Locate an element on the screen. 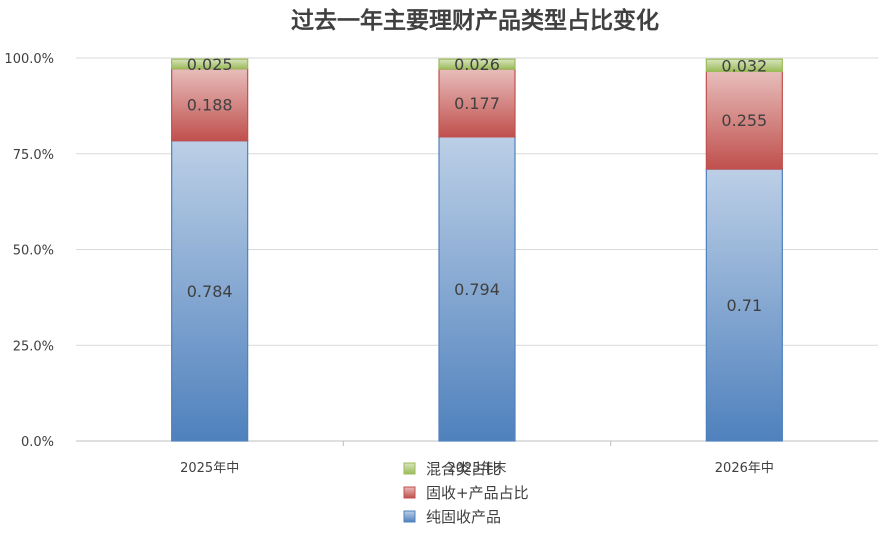 Image resolution: width=878 pixels, height=540 pixels. data-label: 0.025 is located at coordinates (210, 64).